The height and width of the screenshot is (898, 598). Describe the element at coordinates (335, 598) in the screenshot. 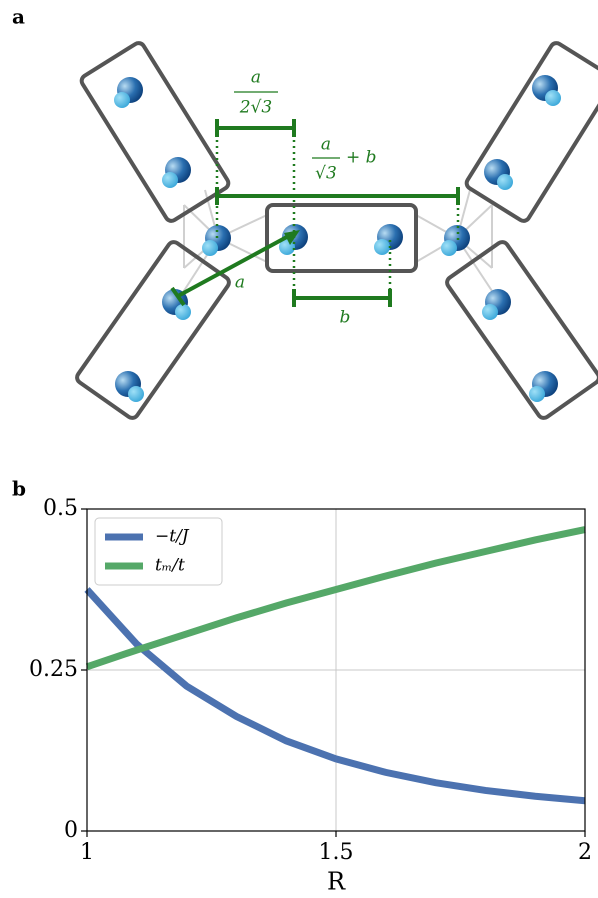

I see `line-series` at that location.